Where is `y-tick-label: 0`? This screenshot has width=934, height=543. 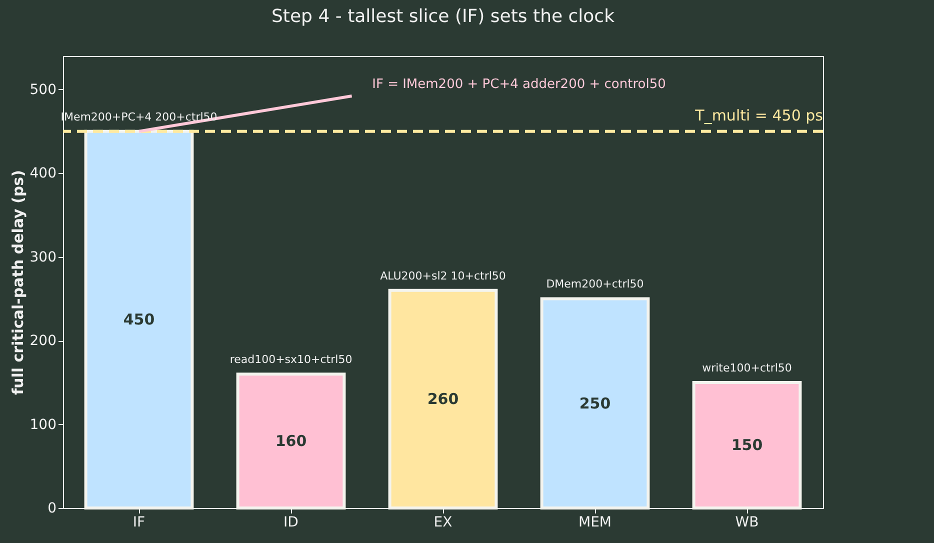
y-tick-label: 0 is located at coordinates (52, 508).